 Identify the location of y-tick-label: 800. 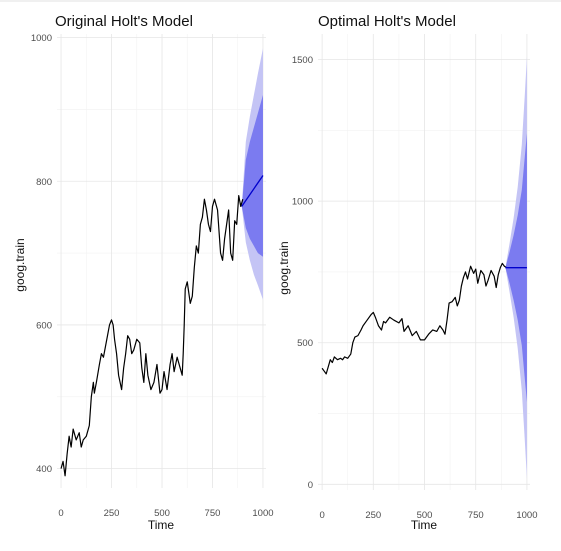
(44, 182).